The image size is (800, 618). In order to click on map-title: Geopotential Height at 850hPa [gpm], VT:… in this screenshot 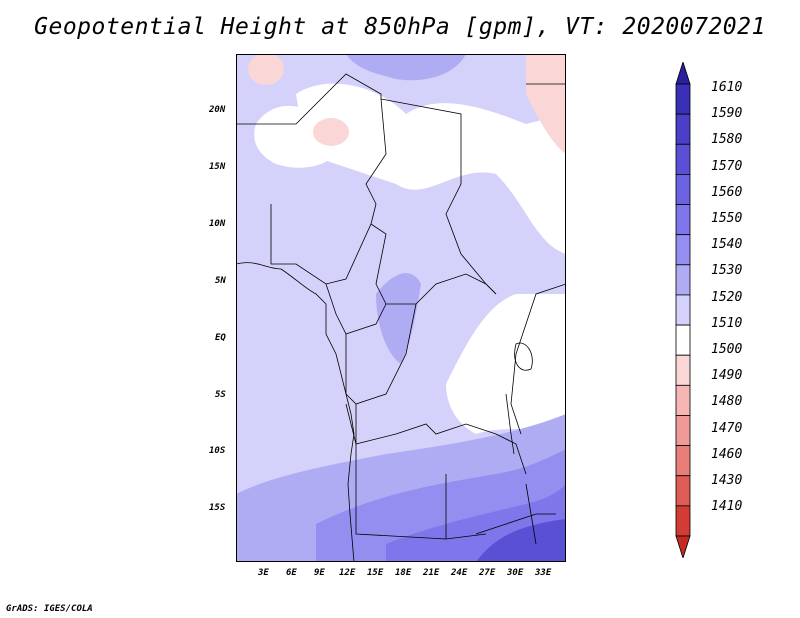, I will do `click(400, 27)`.